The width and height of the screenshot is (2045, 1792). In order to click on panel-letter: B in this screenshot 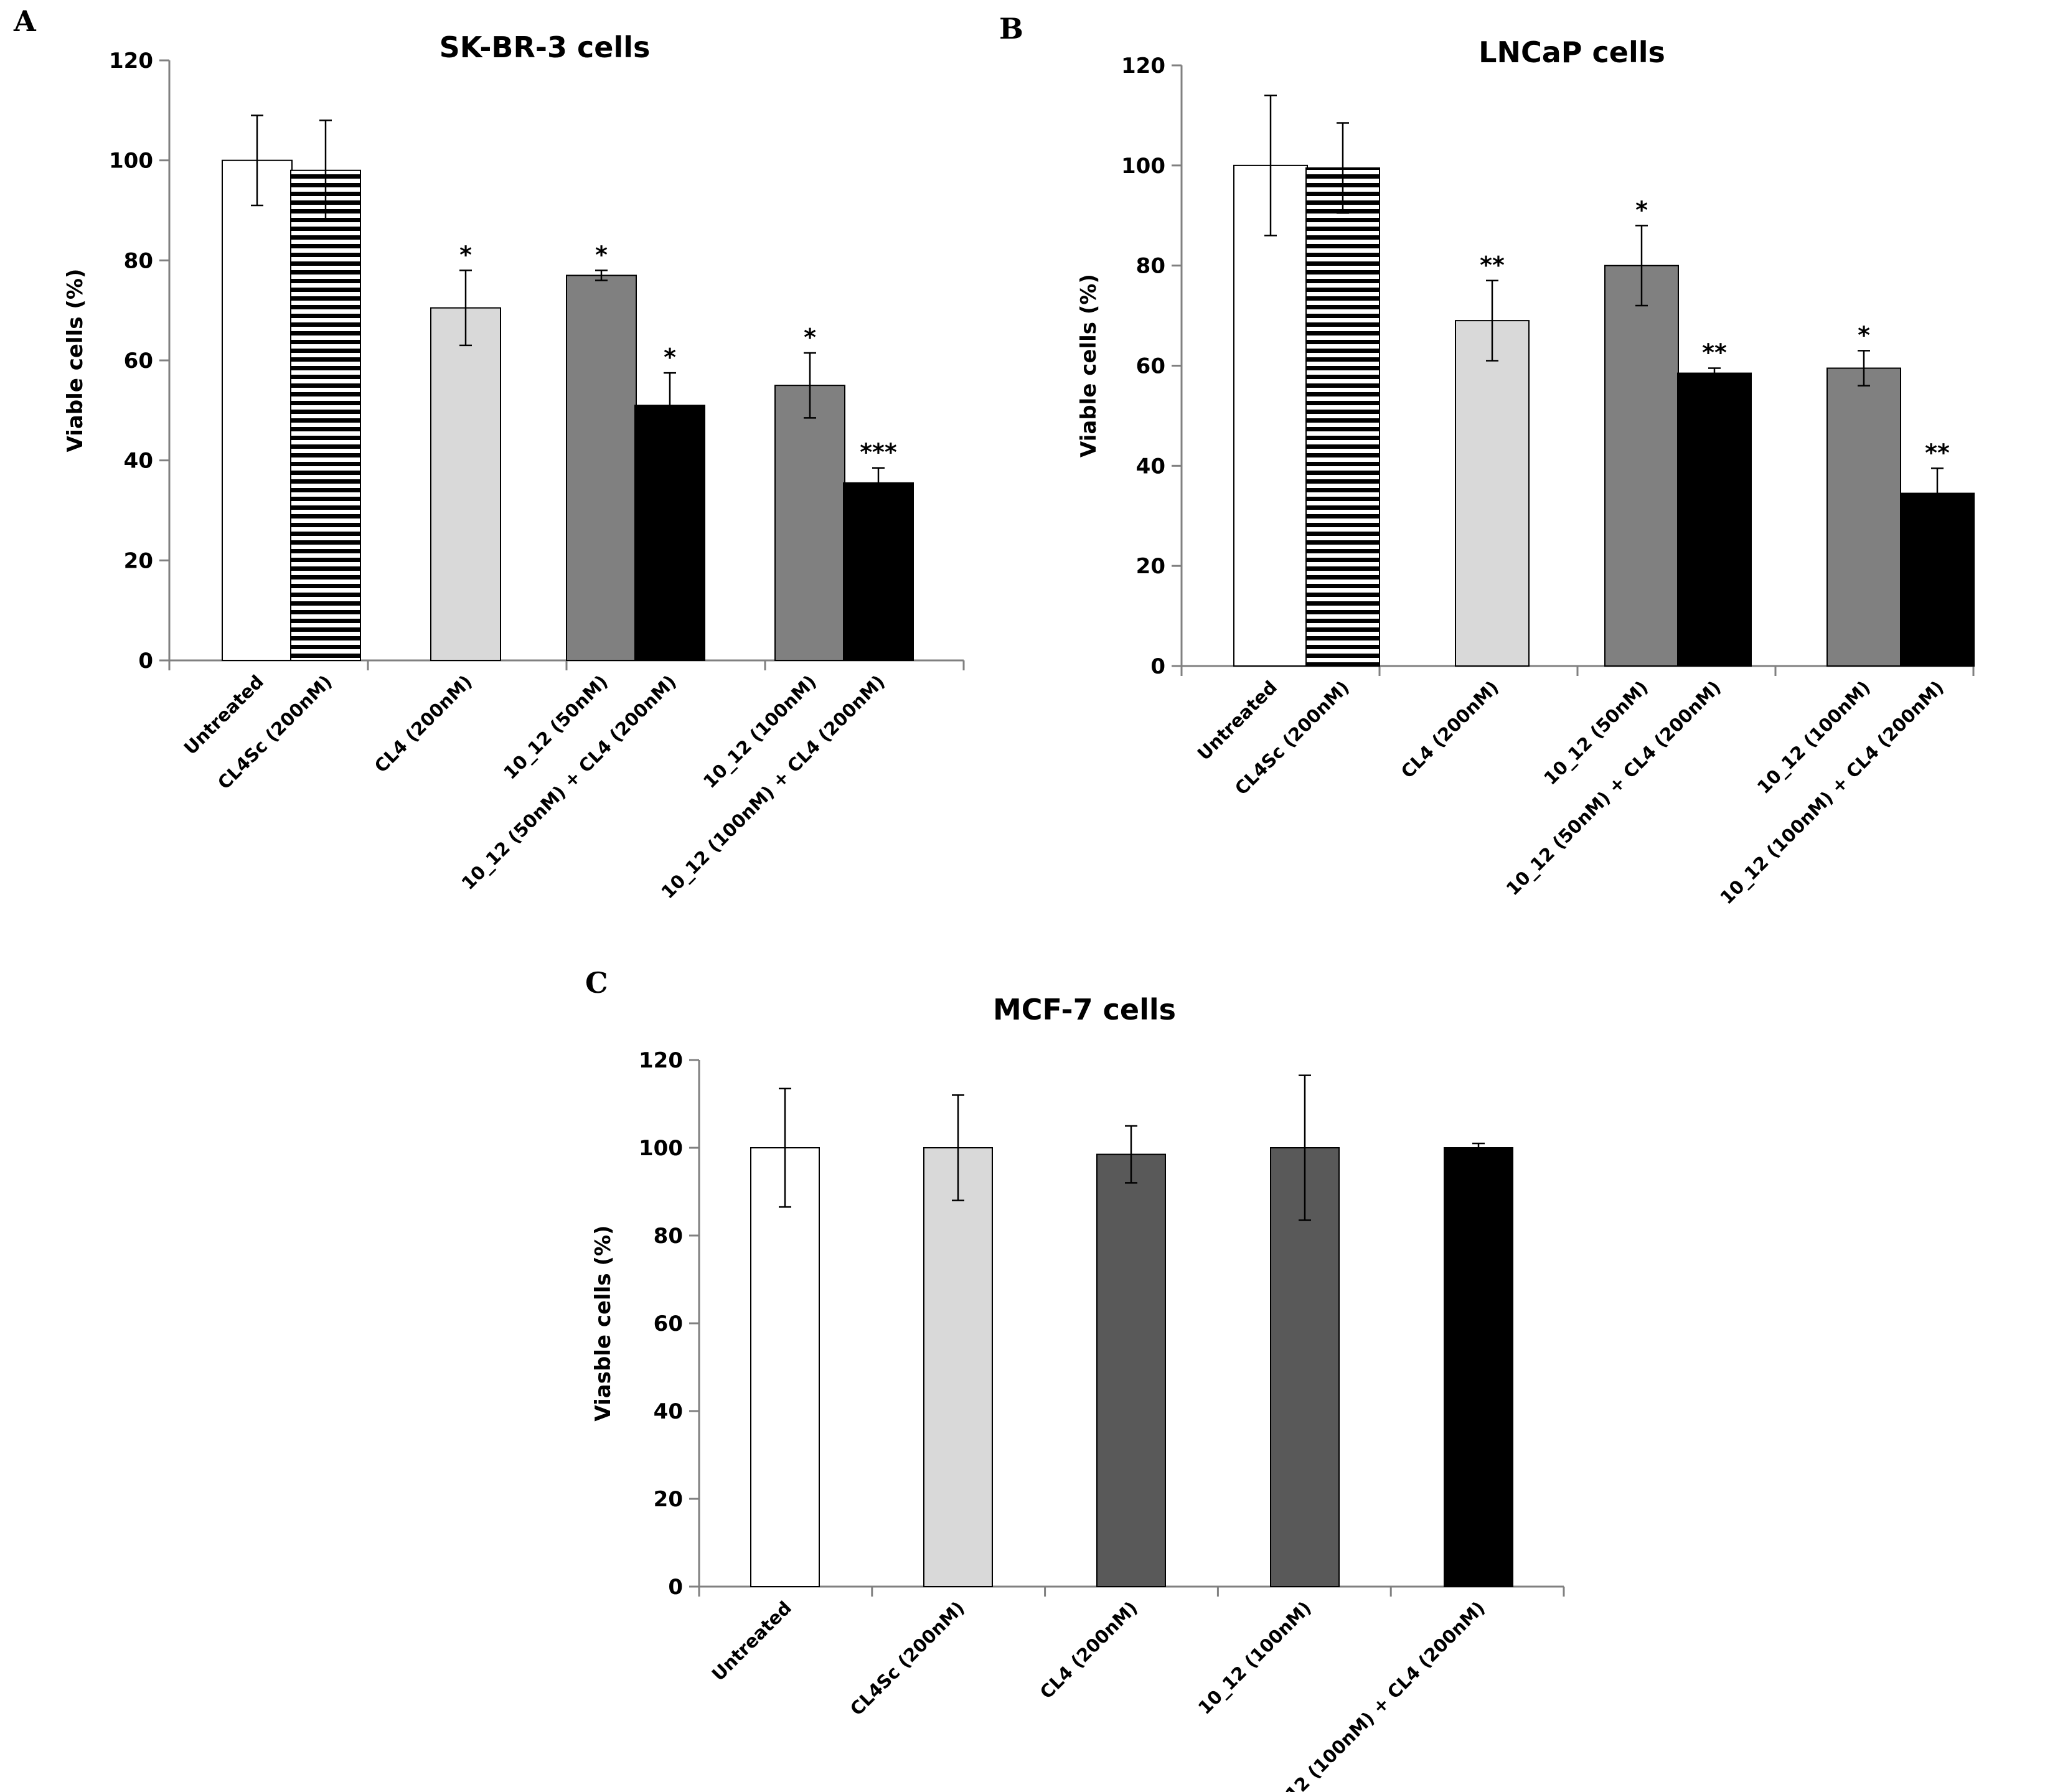, I will do `click(1011, 28)`.